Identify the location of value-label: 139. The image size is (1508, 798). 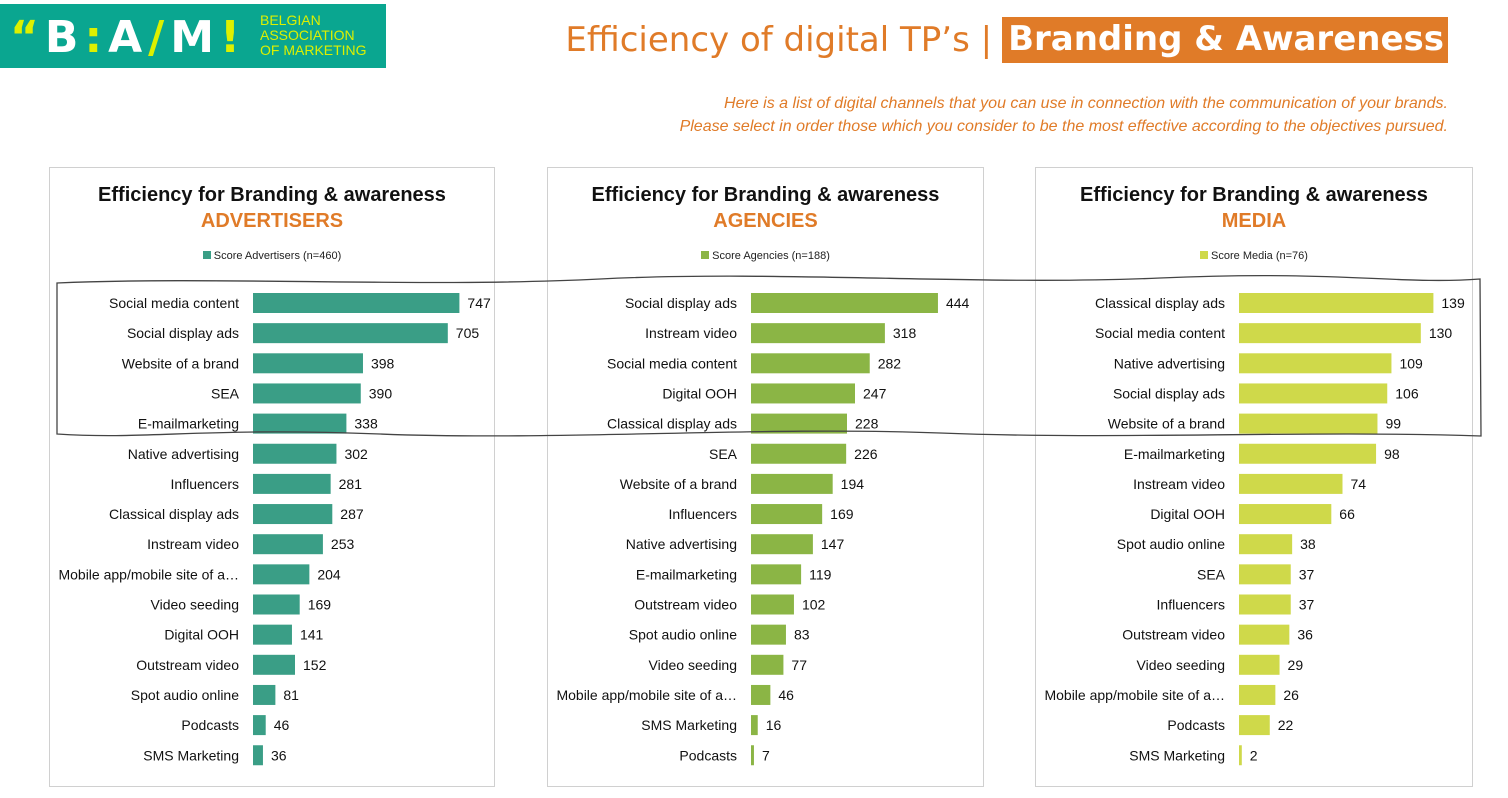
(1453, 303).